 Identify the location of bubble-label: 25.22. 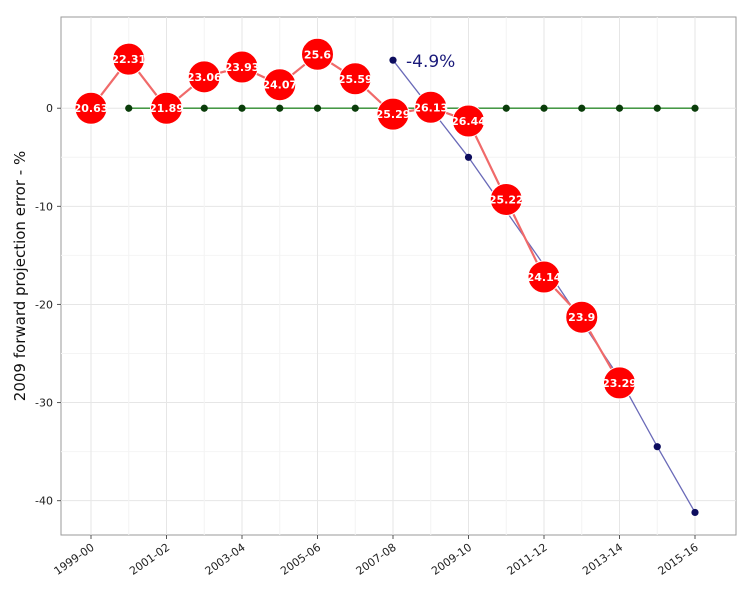
(506, 199).